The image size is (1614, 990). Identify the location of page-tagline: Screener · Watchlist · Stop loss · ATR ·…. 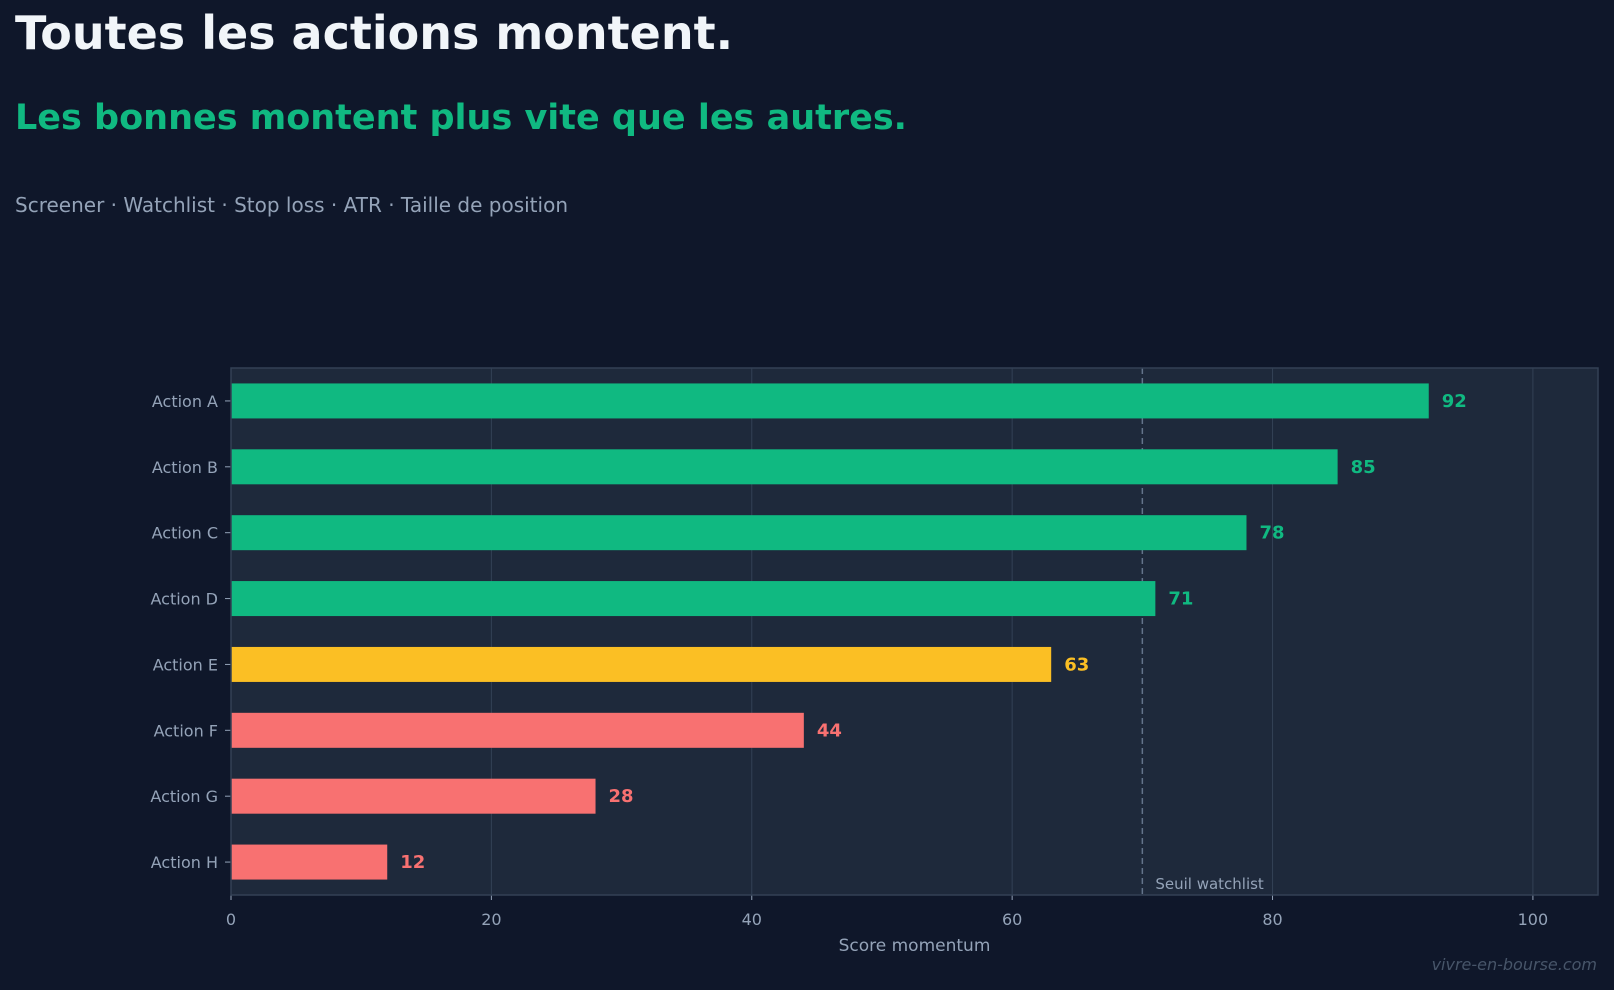
(291, 205).